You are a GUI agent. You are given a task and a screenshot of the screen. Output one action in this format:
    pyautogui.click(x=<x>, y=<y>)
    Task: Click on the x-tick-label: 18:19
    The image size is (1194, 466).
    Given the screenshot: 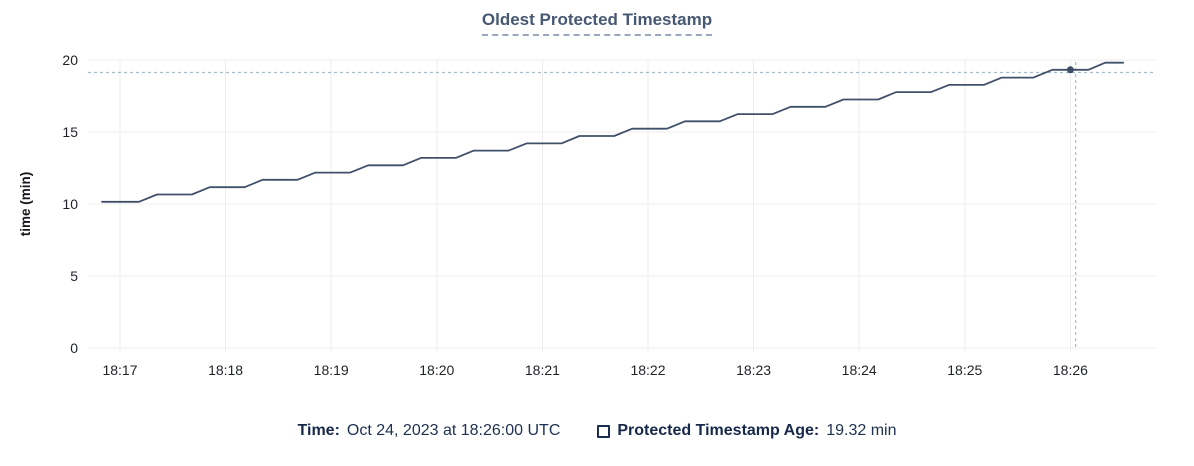 What is the action you would take?
    pyautogui.click(x=331, y=370)
    